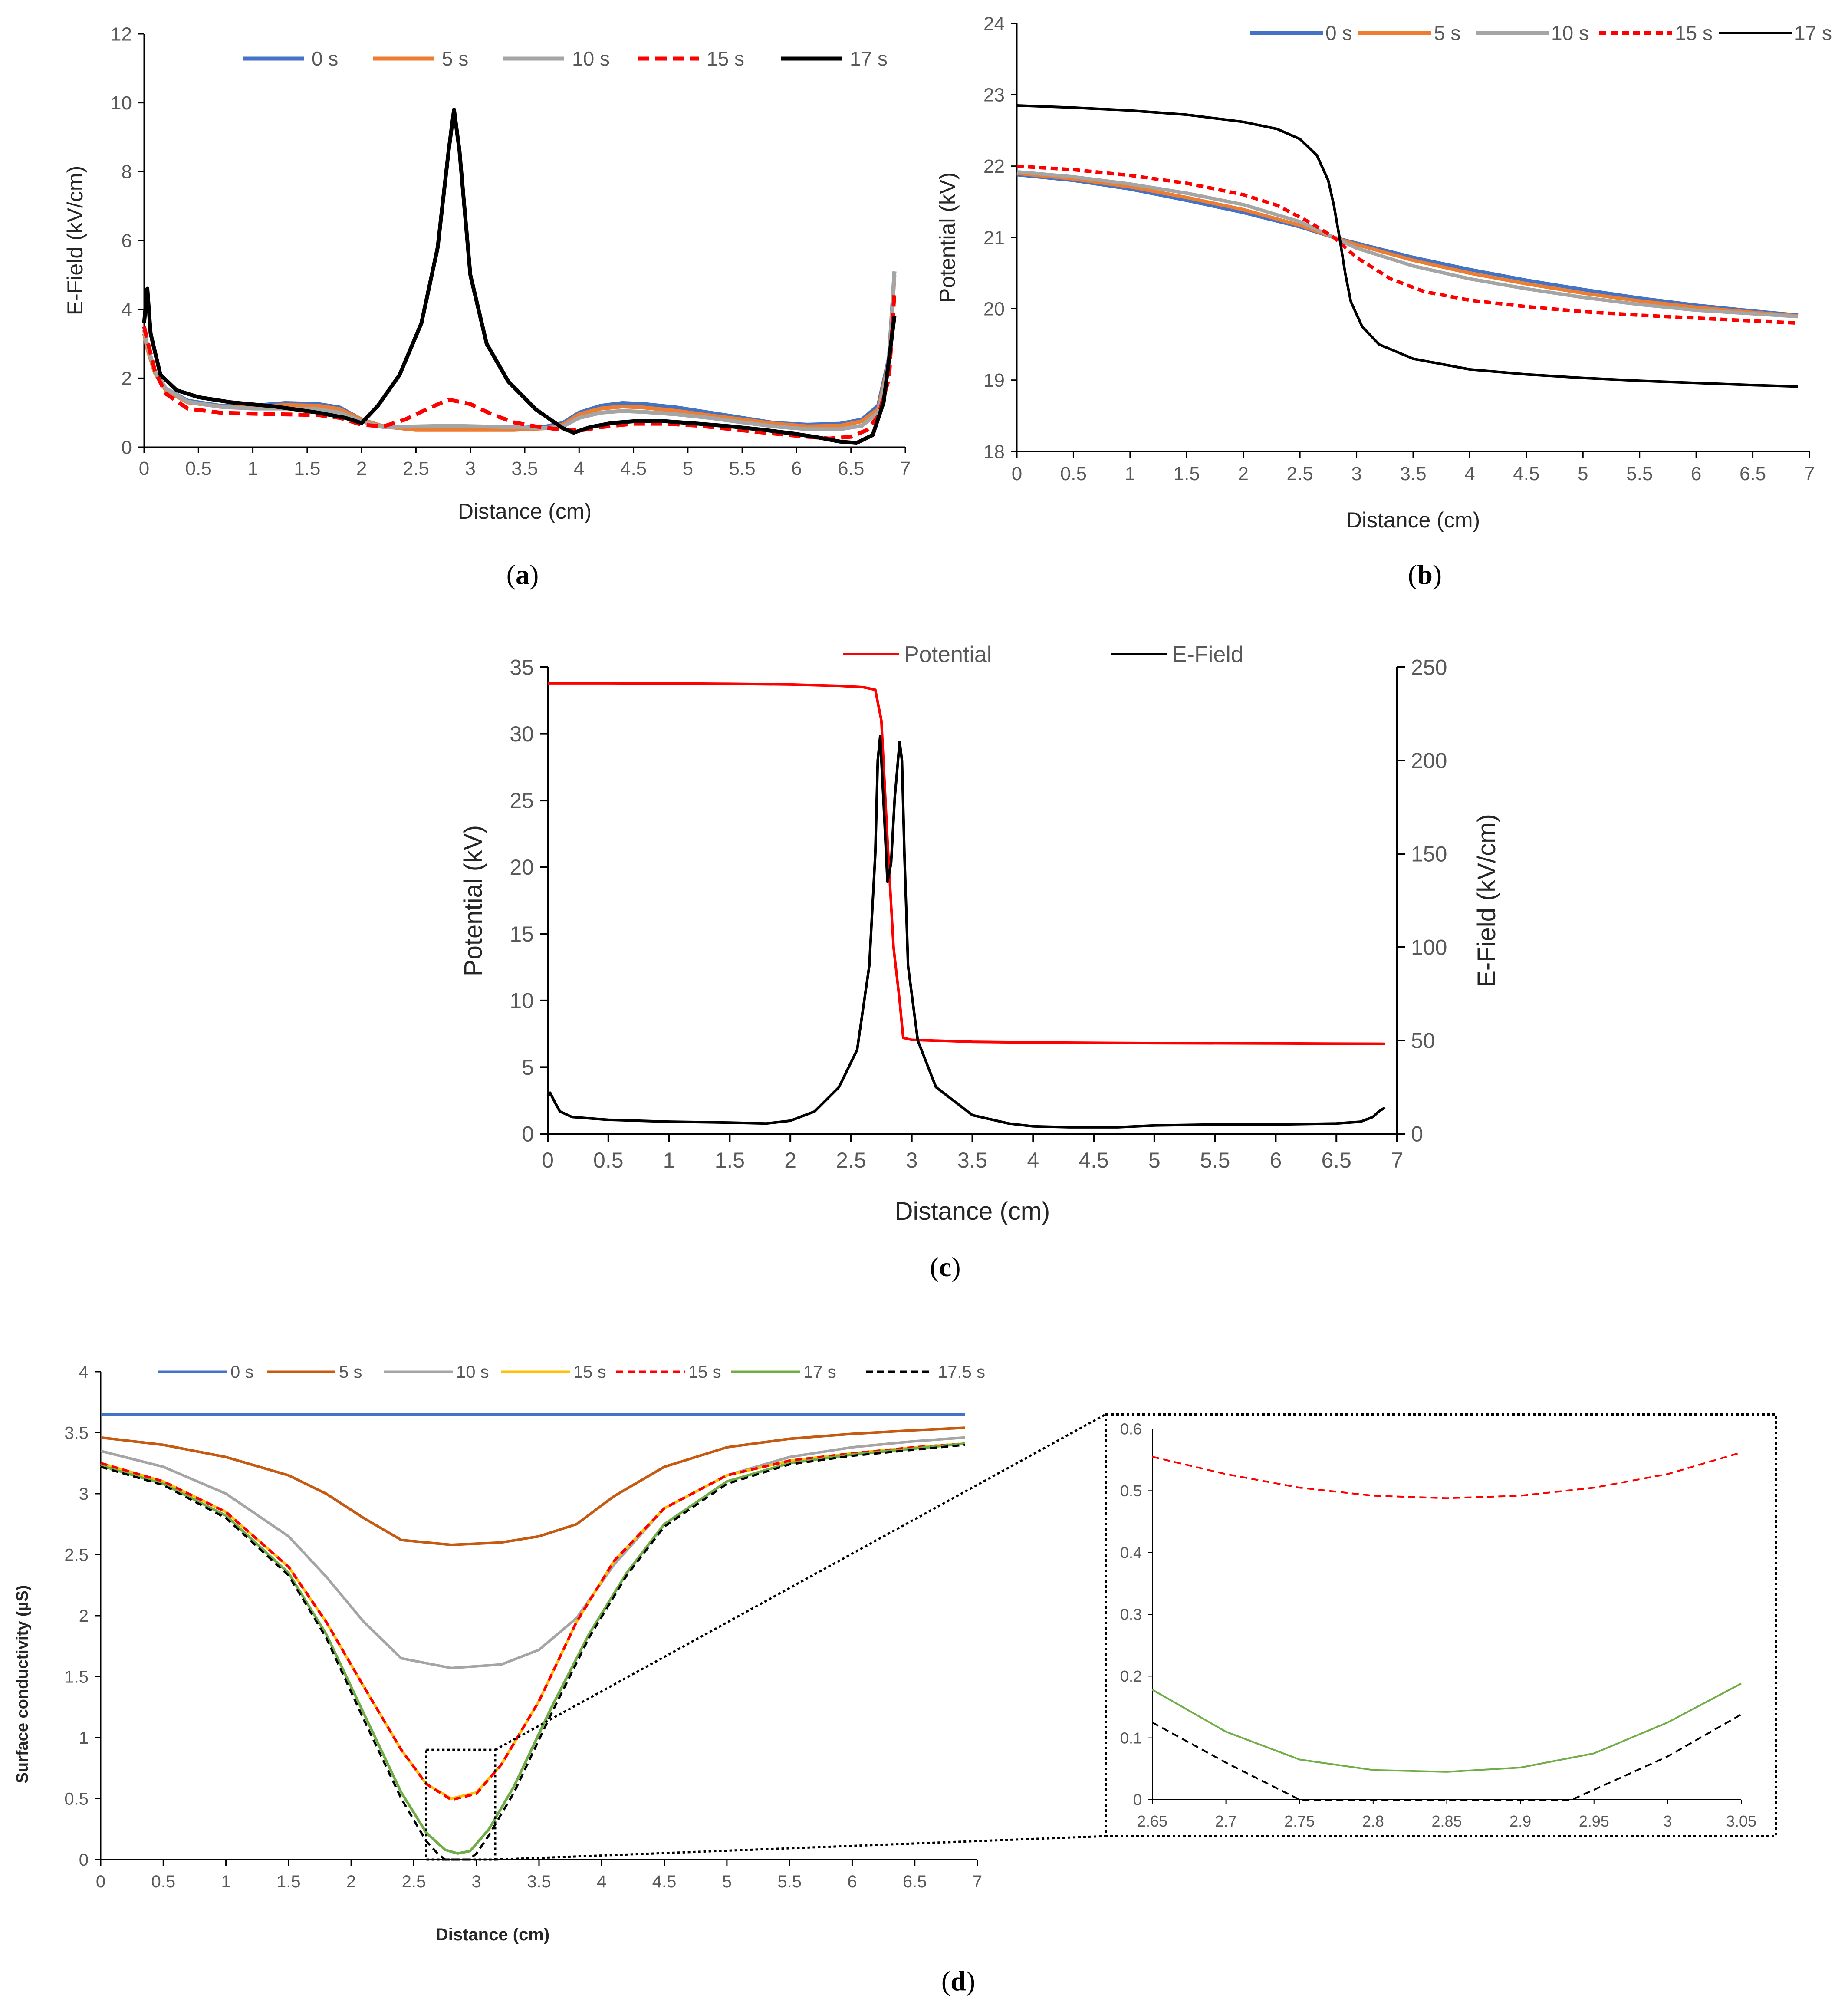 This screenshot has width=1848, height=2005. What do you see at coordinates (532, 1552) in the screenshot?
I see `series-line-d-10-s` at bounding box center [532, 1552].